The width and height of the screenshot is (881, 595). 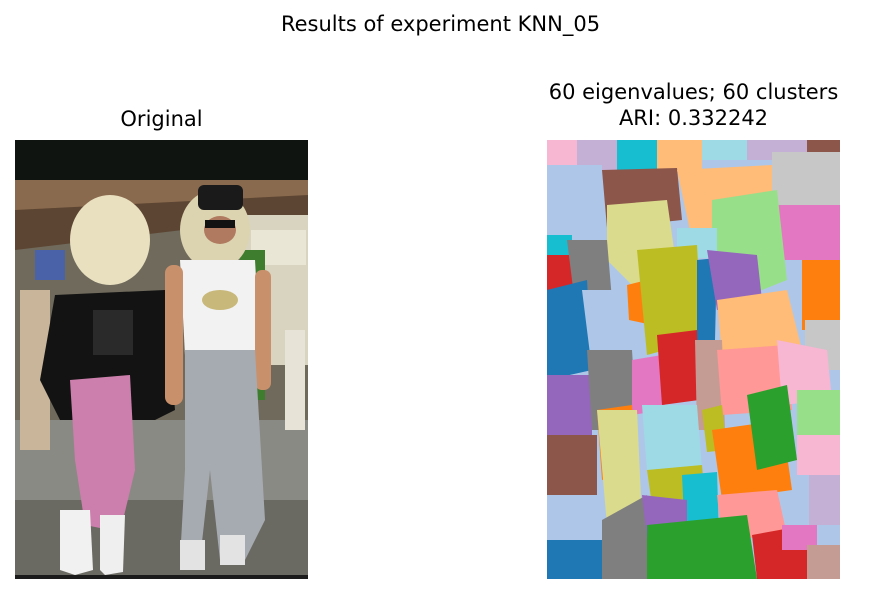 What do you see at coordinates (161, 119) in the screenshot?
I see `original-title: Original` at bounding box center [161, 119].